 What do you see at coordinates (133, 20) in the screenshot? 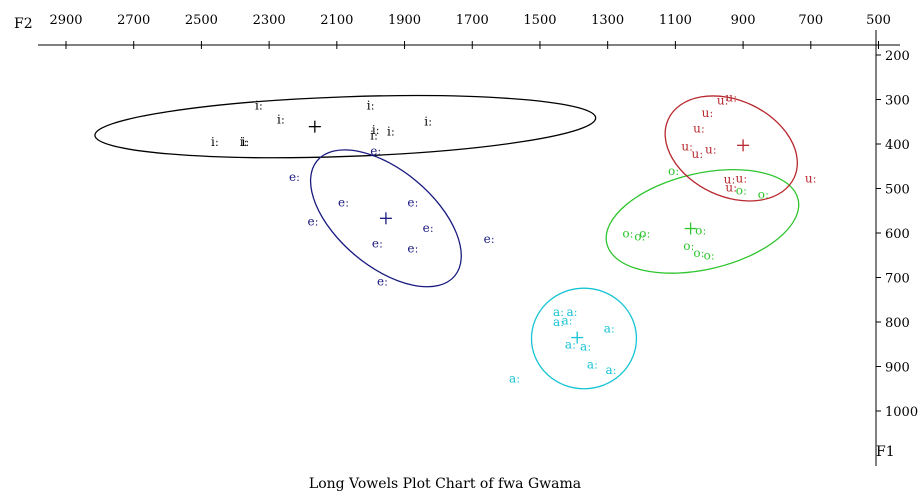
I see `x-tick-label: 2700` at bounding box center [133, 20].